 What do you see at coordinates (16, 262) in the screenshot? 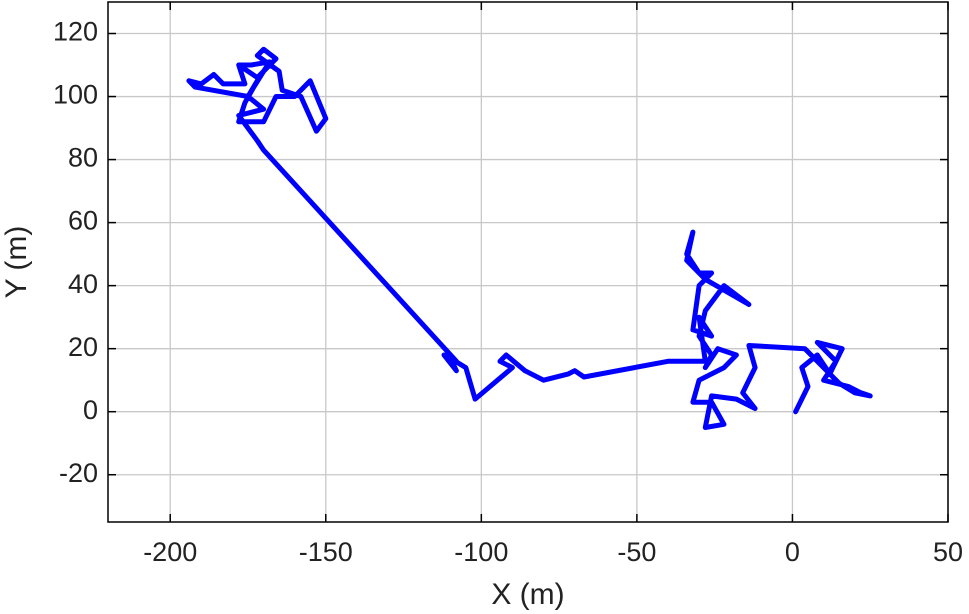
I see `y-axis-label: Y (m)` at bounding box center [16, 262].